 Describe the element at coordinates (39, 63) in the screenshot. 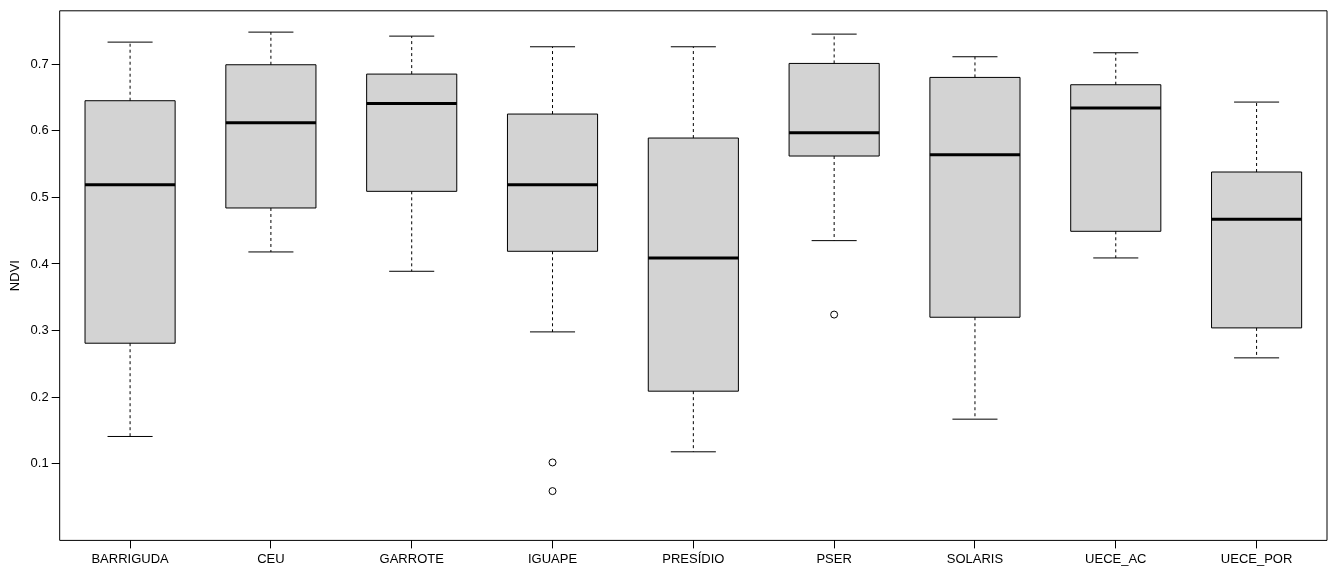

I see `y-tick-label: 0.7` at that location.